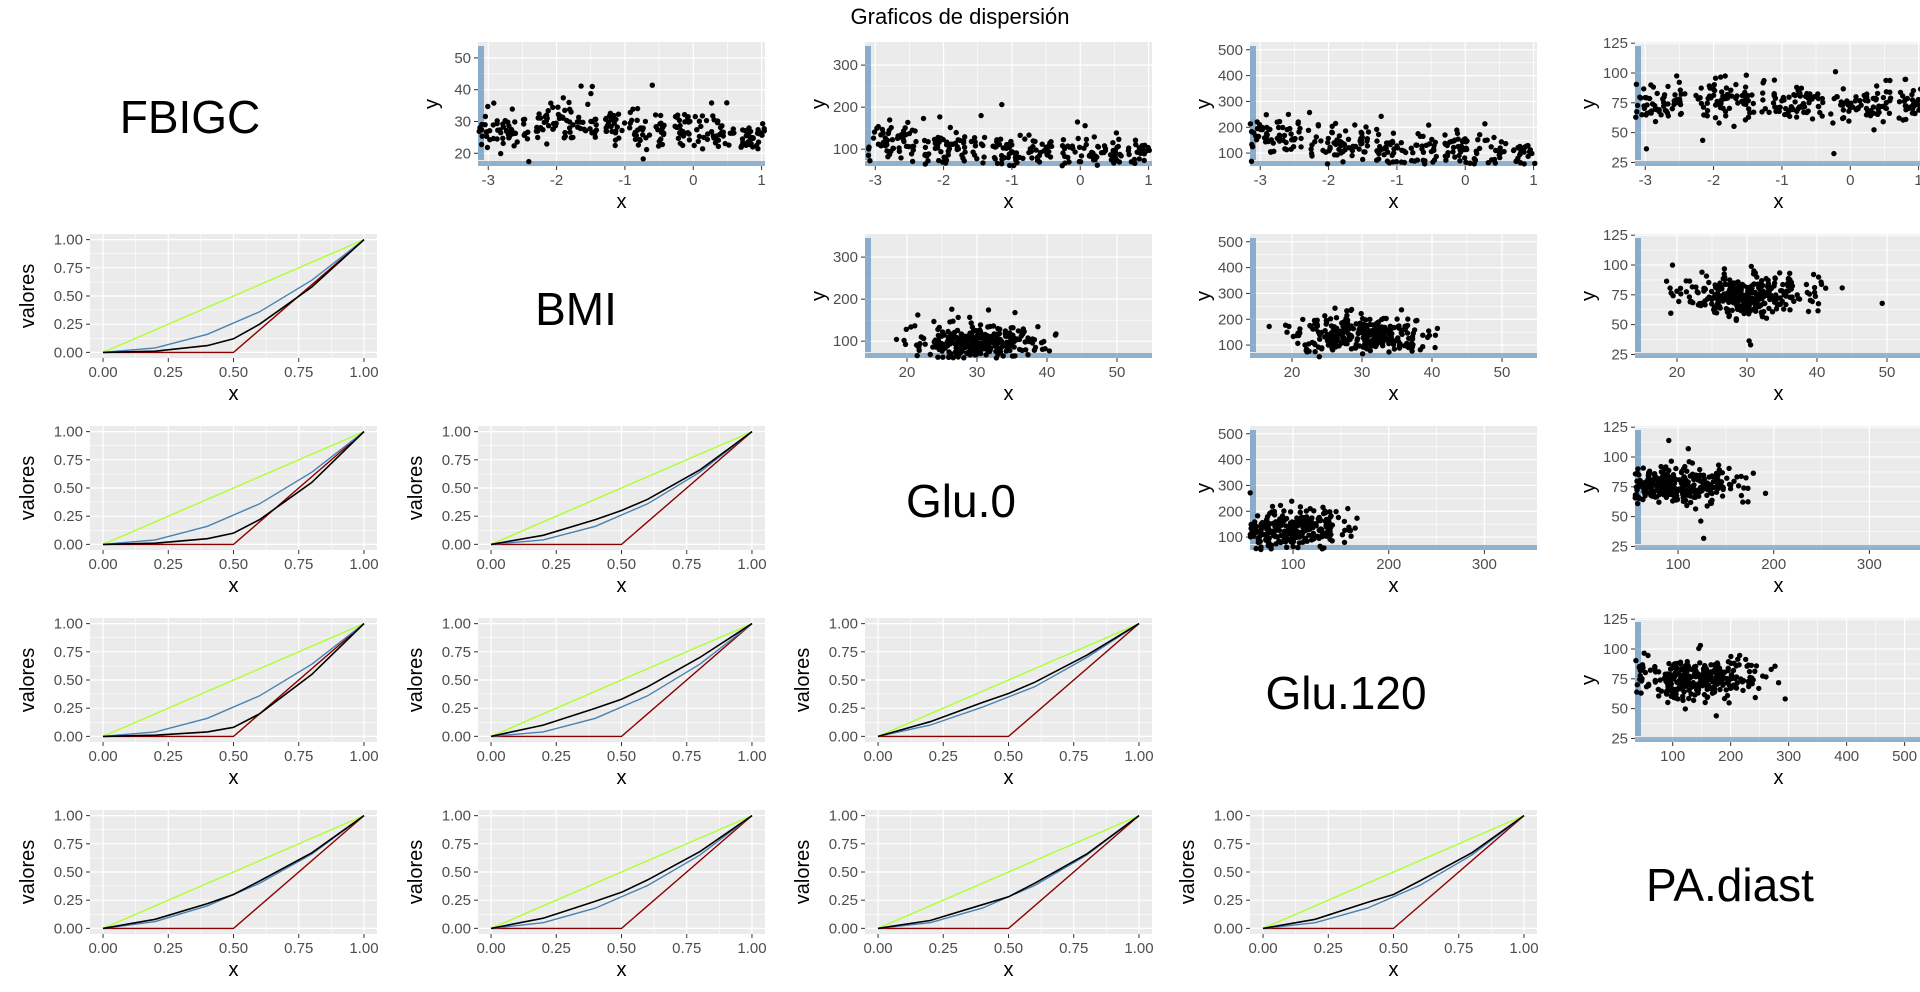 The height and width of the screenshot is (992, 1920). What do you see at coordinates (843, 928) in the screenshot?
I see `y-tick-label: 0.00` at bounding box center [843, 928].